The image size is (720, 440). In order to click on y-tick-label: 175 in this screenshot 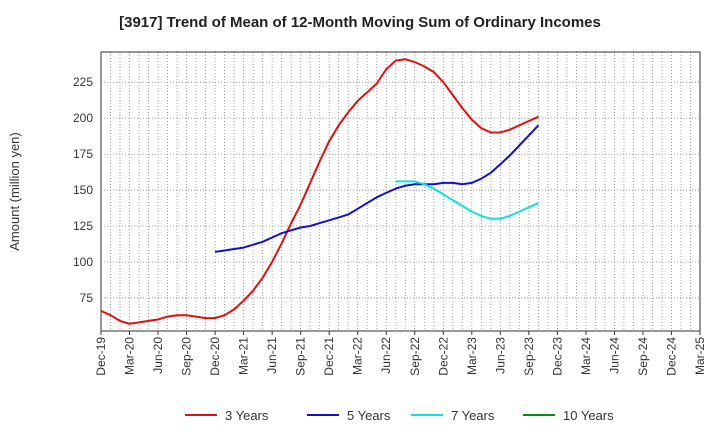, I will do `click(83, 154)`.